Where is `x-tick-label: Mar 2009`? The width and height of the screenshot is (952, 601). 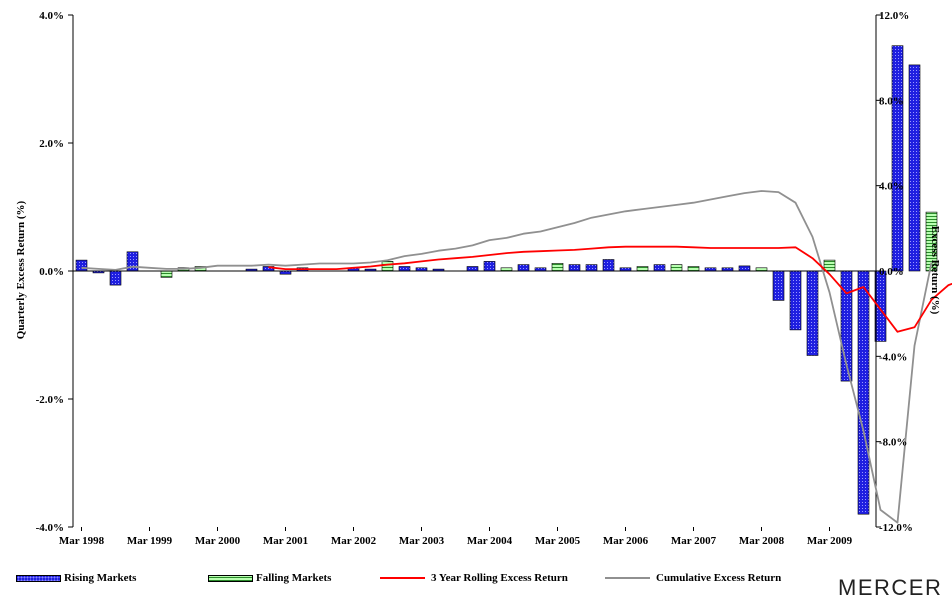
x-tick-label: Mar 2009 is located at coordinates (830, 541).